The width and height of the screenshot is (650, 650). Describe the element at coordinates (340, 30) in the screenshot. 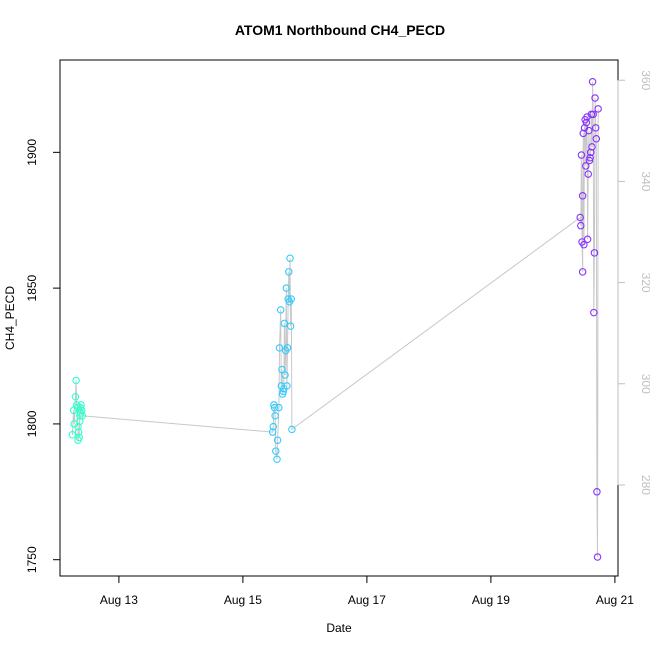

I see `chart-title: ATOM1 Northbound CH4_PECD` at that location.